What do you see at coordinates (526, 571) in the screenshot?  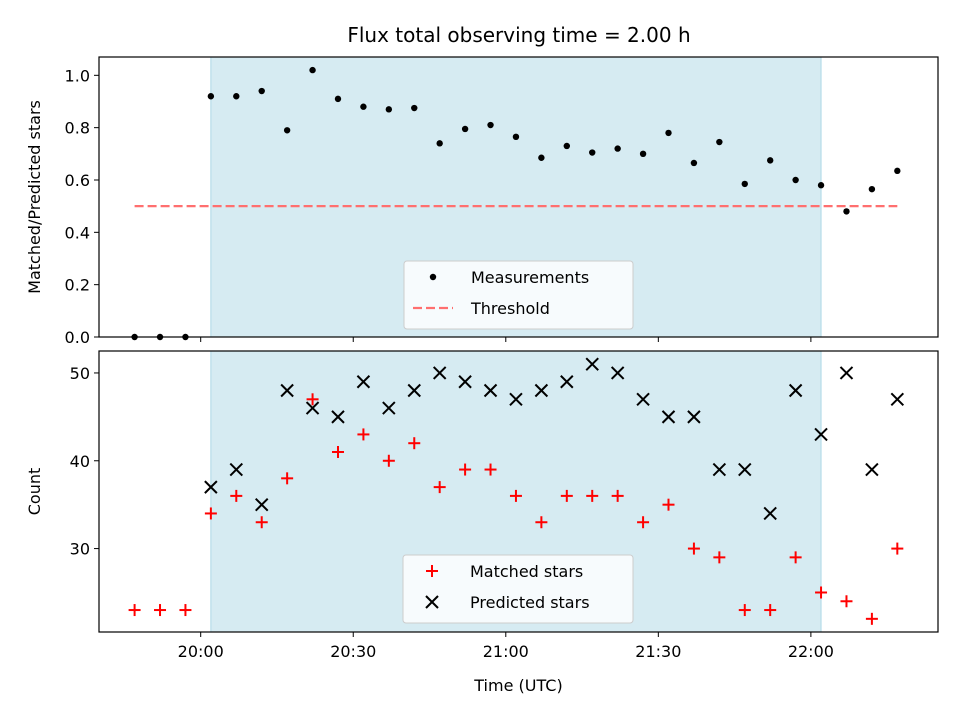 I see `legend-label: Matched stars` at bounding box center [526, 571].